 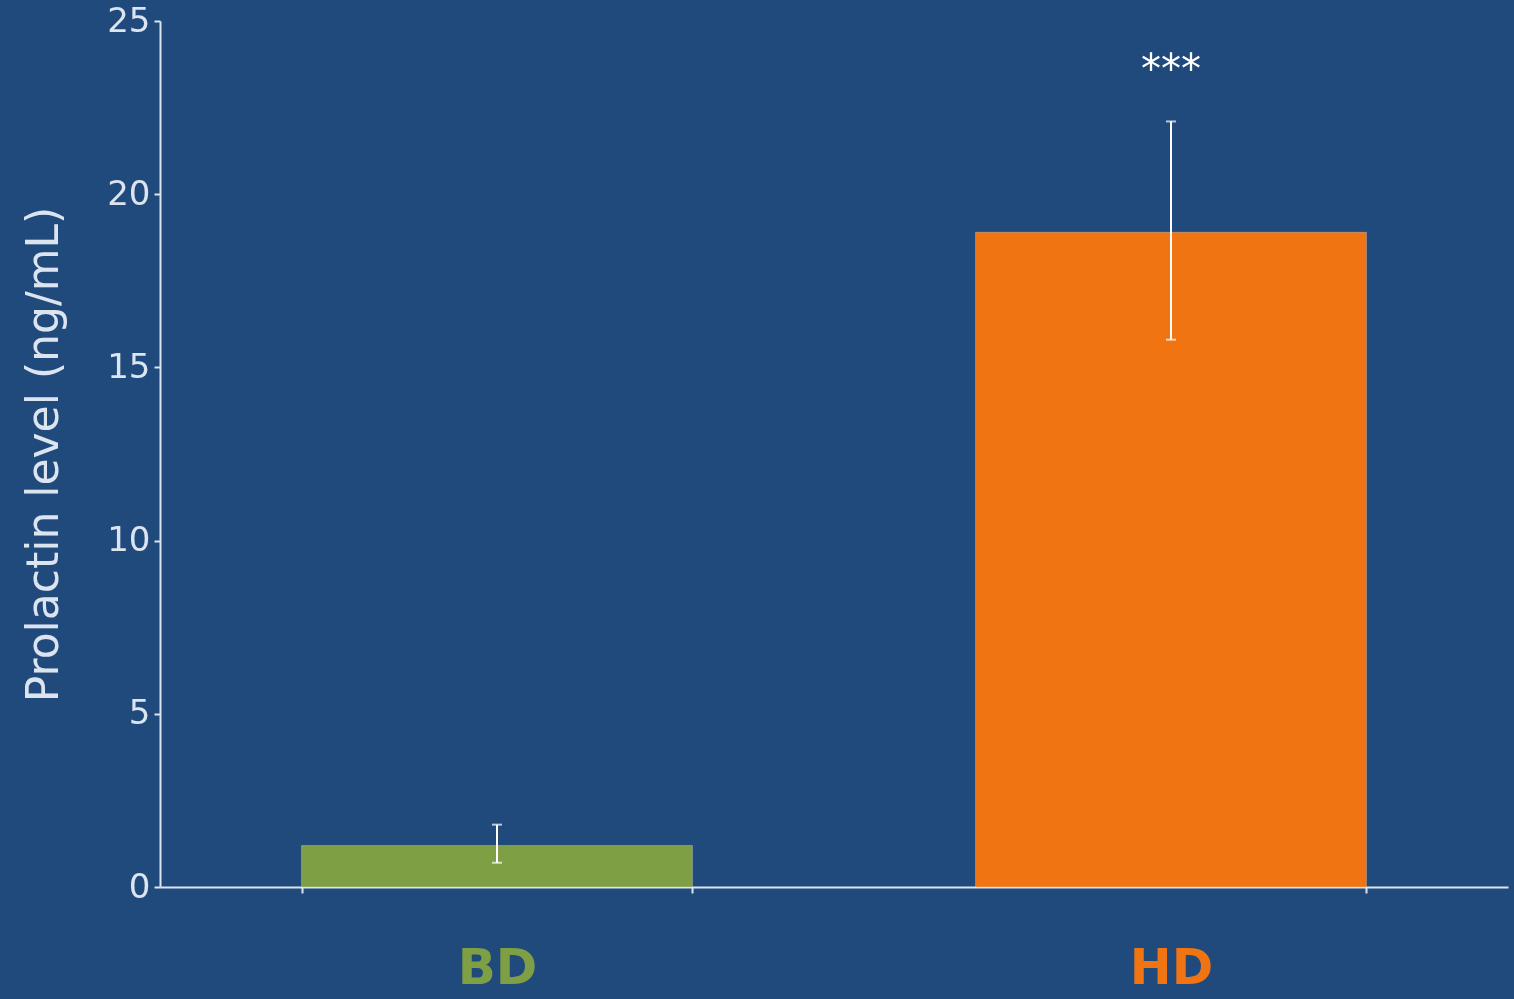 What do you see at coordinates (1171, 966) in the screenshot?
I see `x-tick-label: HD` at bounding box center [1171, 966].